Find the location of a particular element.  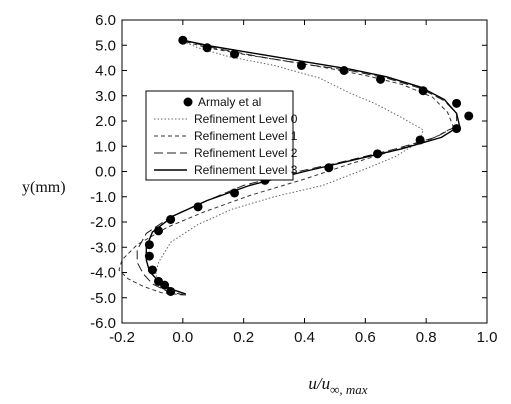

x-tick-label: 0.6 is located at coordinates (365, 337).